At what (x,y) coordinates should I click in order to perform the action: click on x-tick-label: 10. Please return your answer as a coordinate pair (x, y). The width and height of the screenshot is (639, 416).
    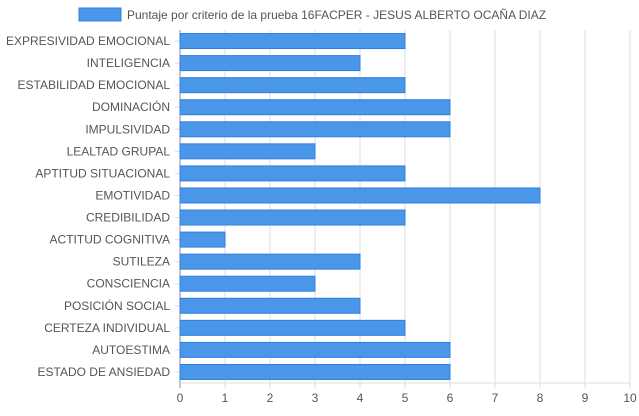
    Looking at the image, I should click on (630, 398).